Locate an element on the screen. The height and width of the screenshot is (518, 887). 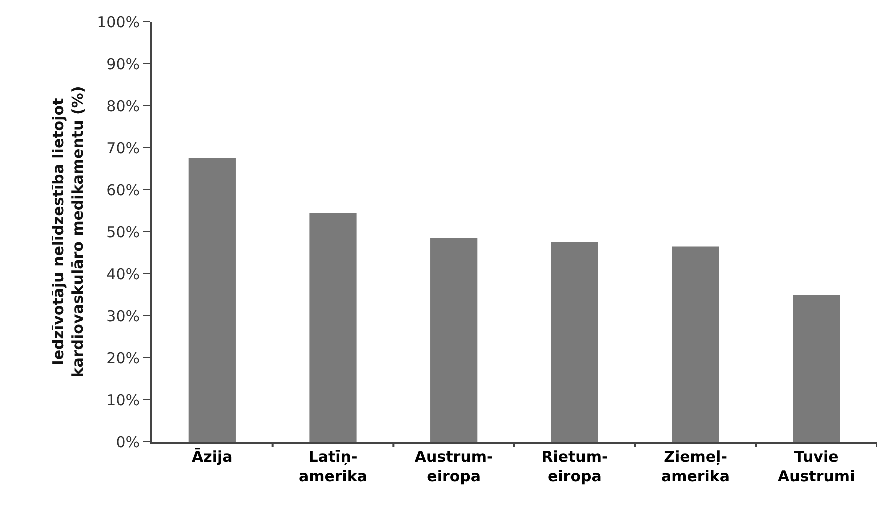
y-tick-label: 80% is located at coordinates (123, 106).